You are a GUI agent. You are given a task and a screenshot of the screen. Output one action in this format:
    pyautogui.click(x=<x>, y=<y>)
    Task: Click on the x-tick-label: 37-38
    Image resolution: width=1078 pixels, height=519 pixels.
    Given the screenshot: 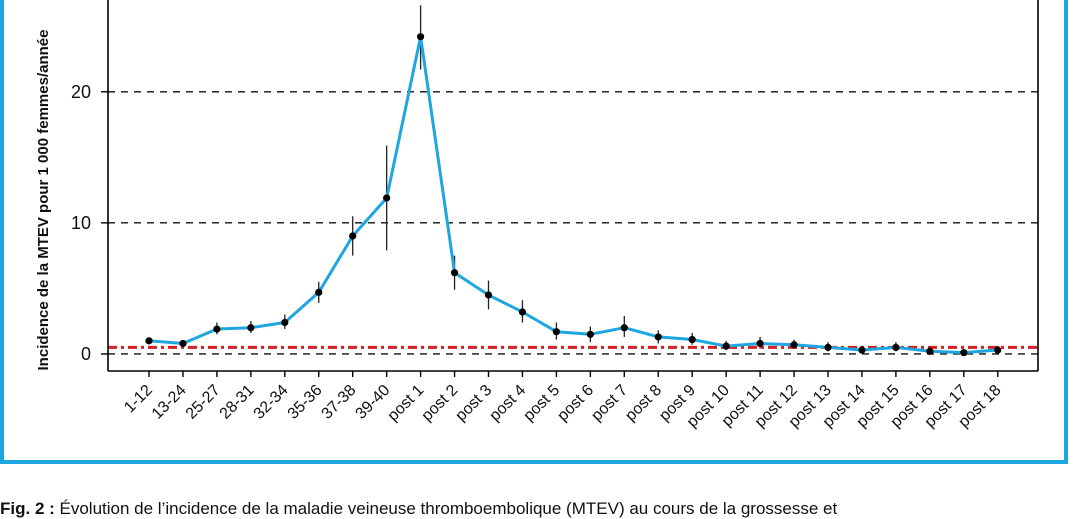 What is the action you would take?
    pyautogui.click(x=339, y=402)
    